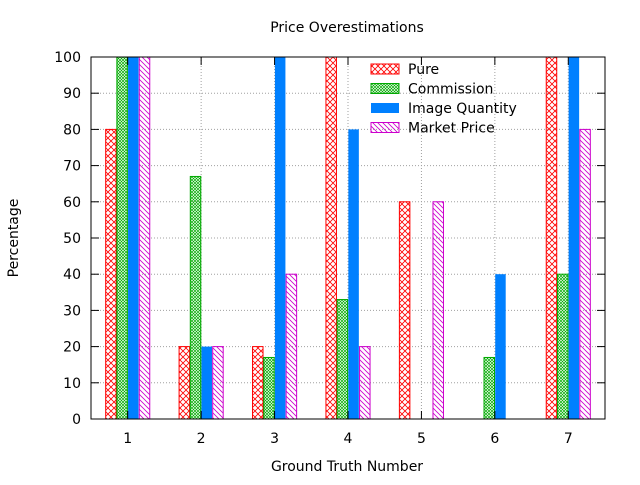 Image resolution: width=640 pixels, height=485 pixels. I want to click on x-tick-label: 7, so click(568, 439).